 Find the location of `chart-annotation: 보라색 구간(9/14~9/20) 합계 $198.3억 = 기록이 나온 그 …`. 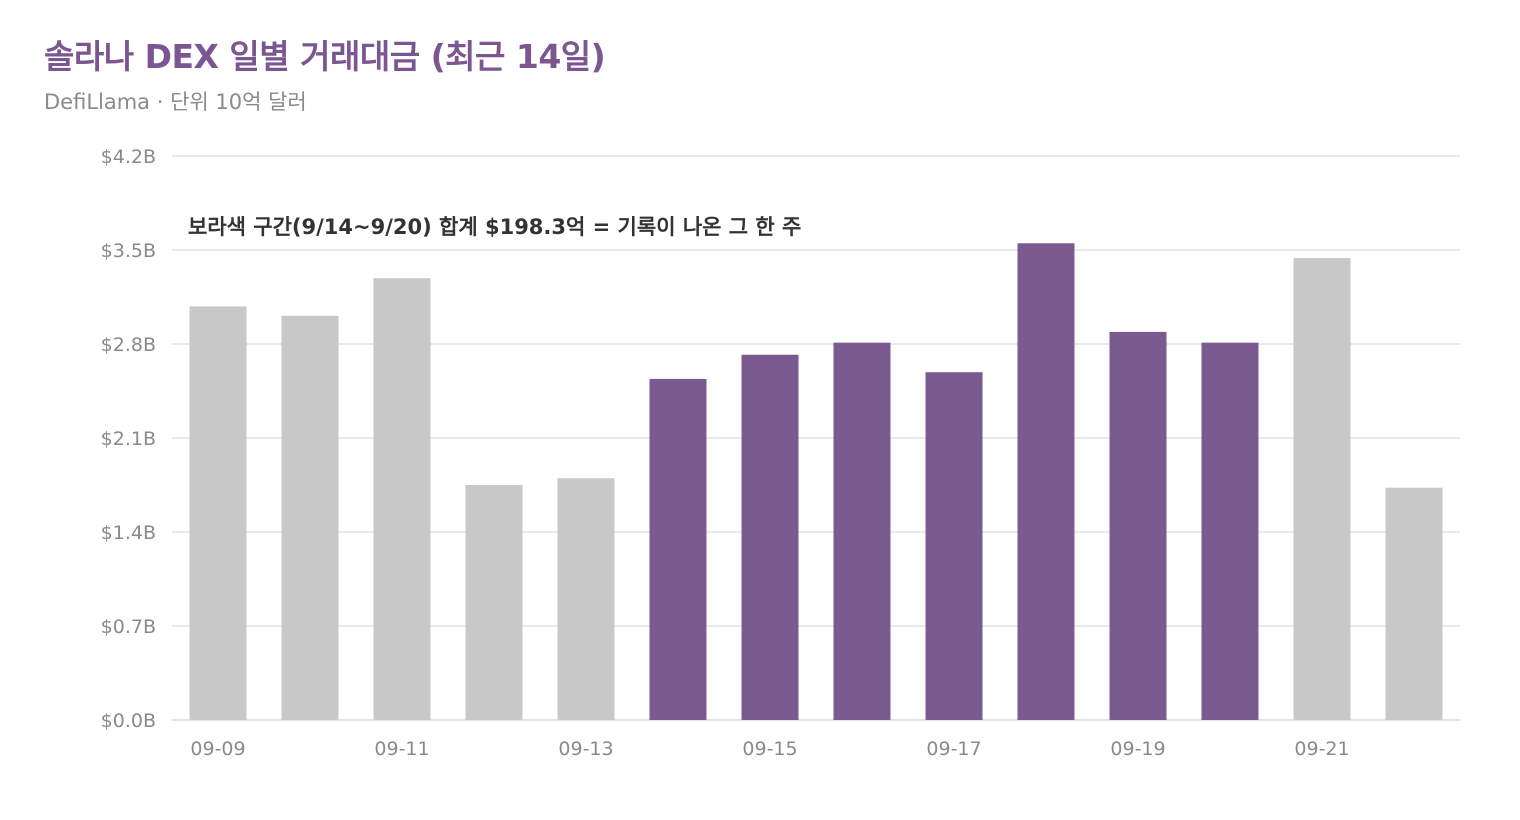

chart-annotation: 보라색 구간(9/14~9/20) 합계 $198.3억 = 기록이 나온 그 … is located at coordinates (494, 227).